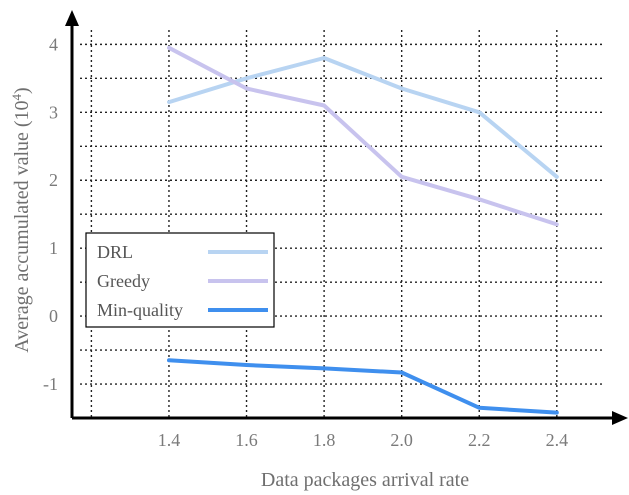 This screenshot has height=495, width=629. I want to click on y-axis-title: Average accumulated value (104), so click(21, 219).